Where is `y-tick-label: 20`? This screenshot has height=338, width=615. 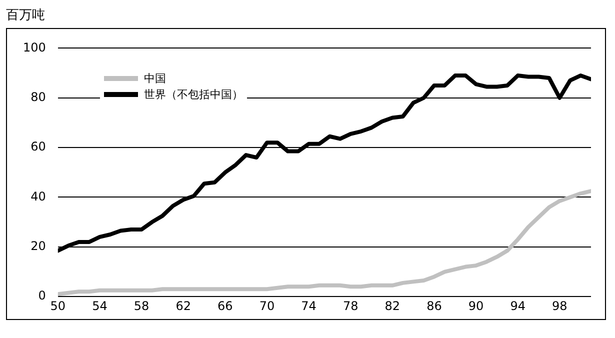 y-tick-label: 20 is located at coordinates (38, 246).